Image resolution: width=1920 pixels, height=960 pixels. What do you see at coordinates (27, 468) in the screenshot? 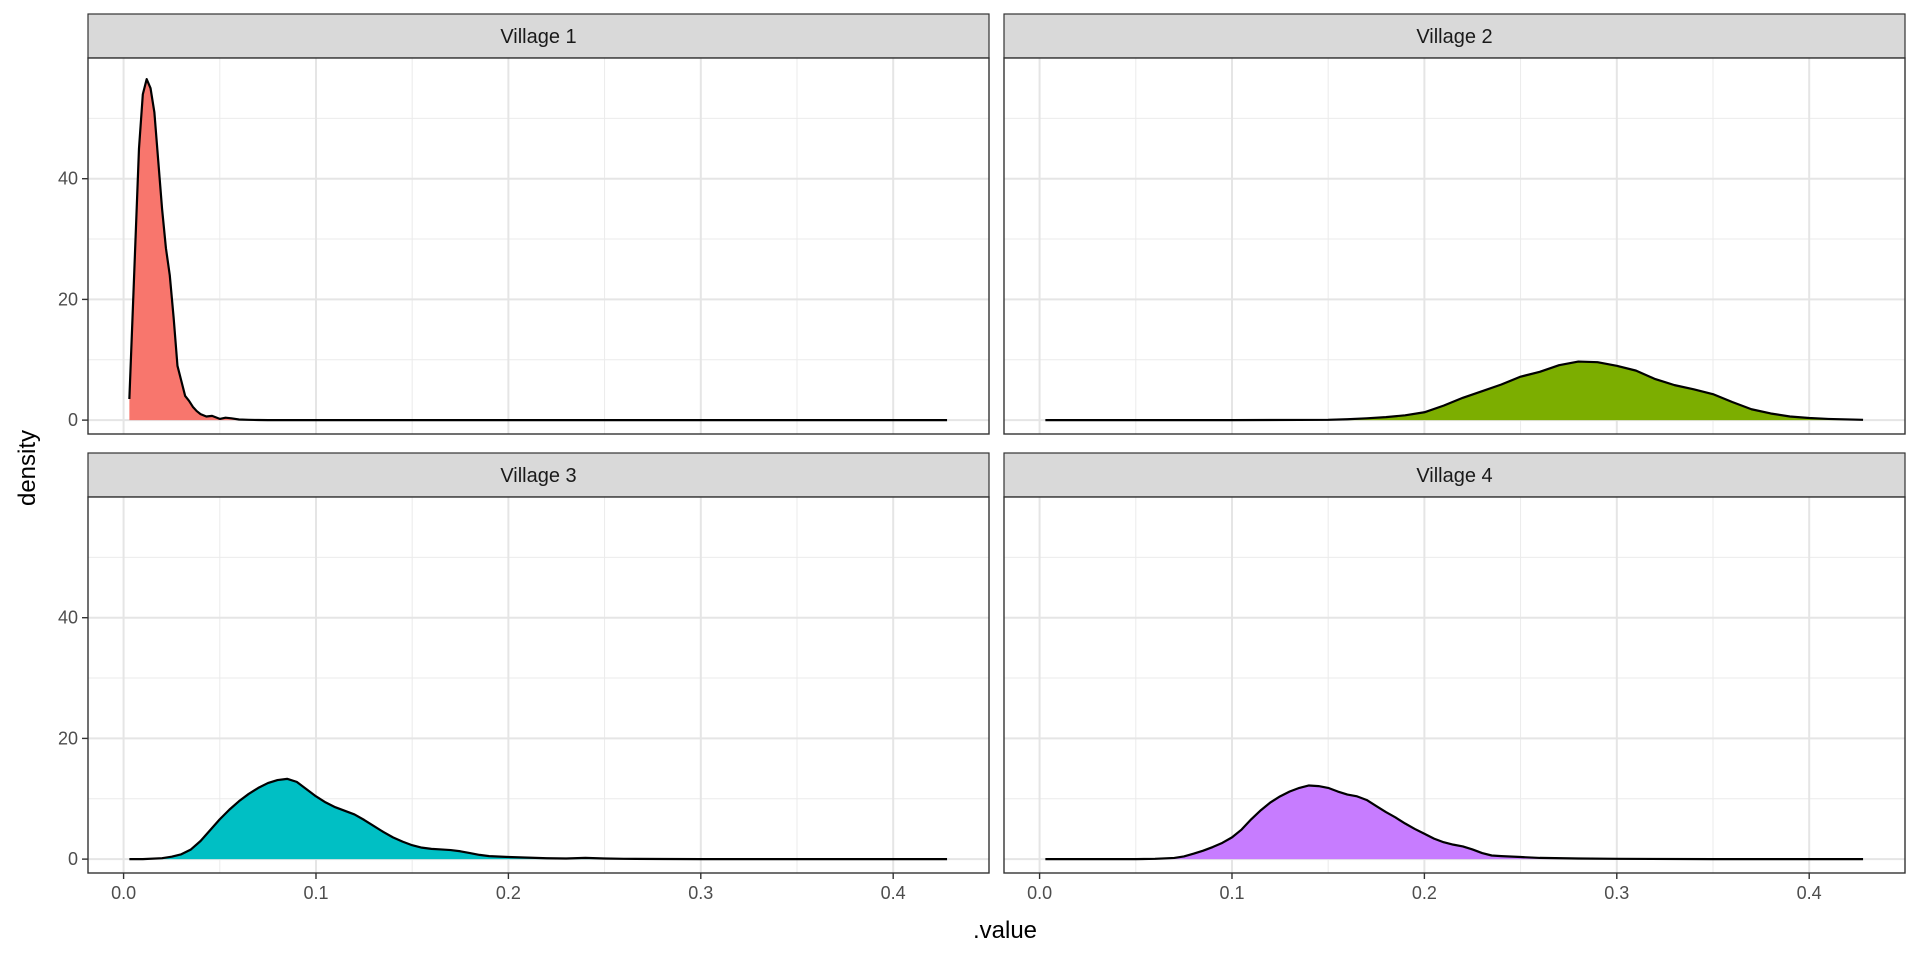
I see `y-axis-title: density` at bounding box center [27, 468].